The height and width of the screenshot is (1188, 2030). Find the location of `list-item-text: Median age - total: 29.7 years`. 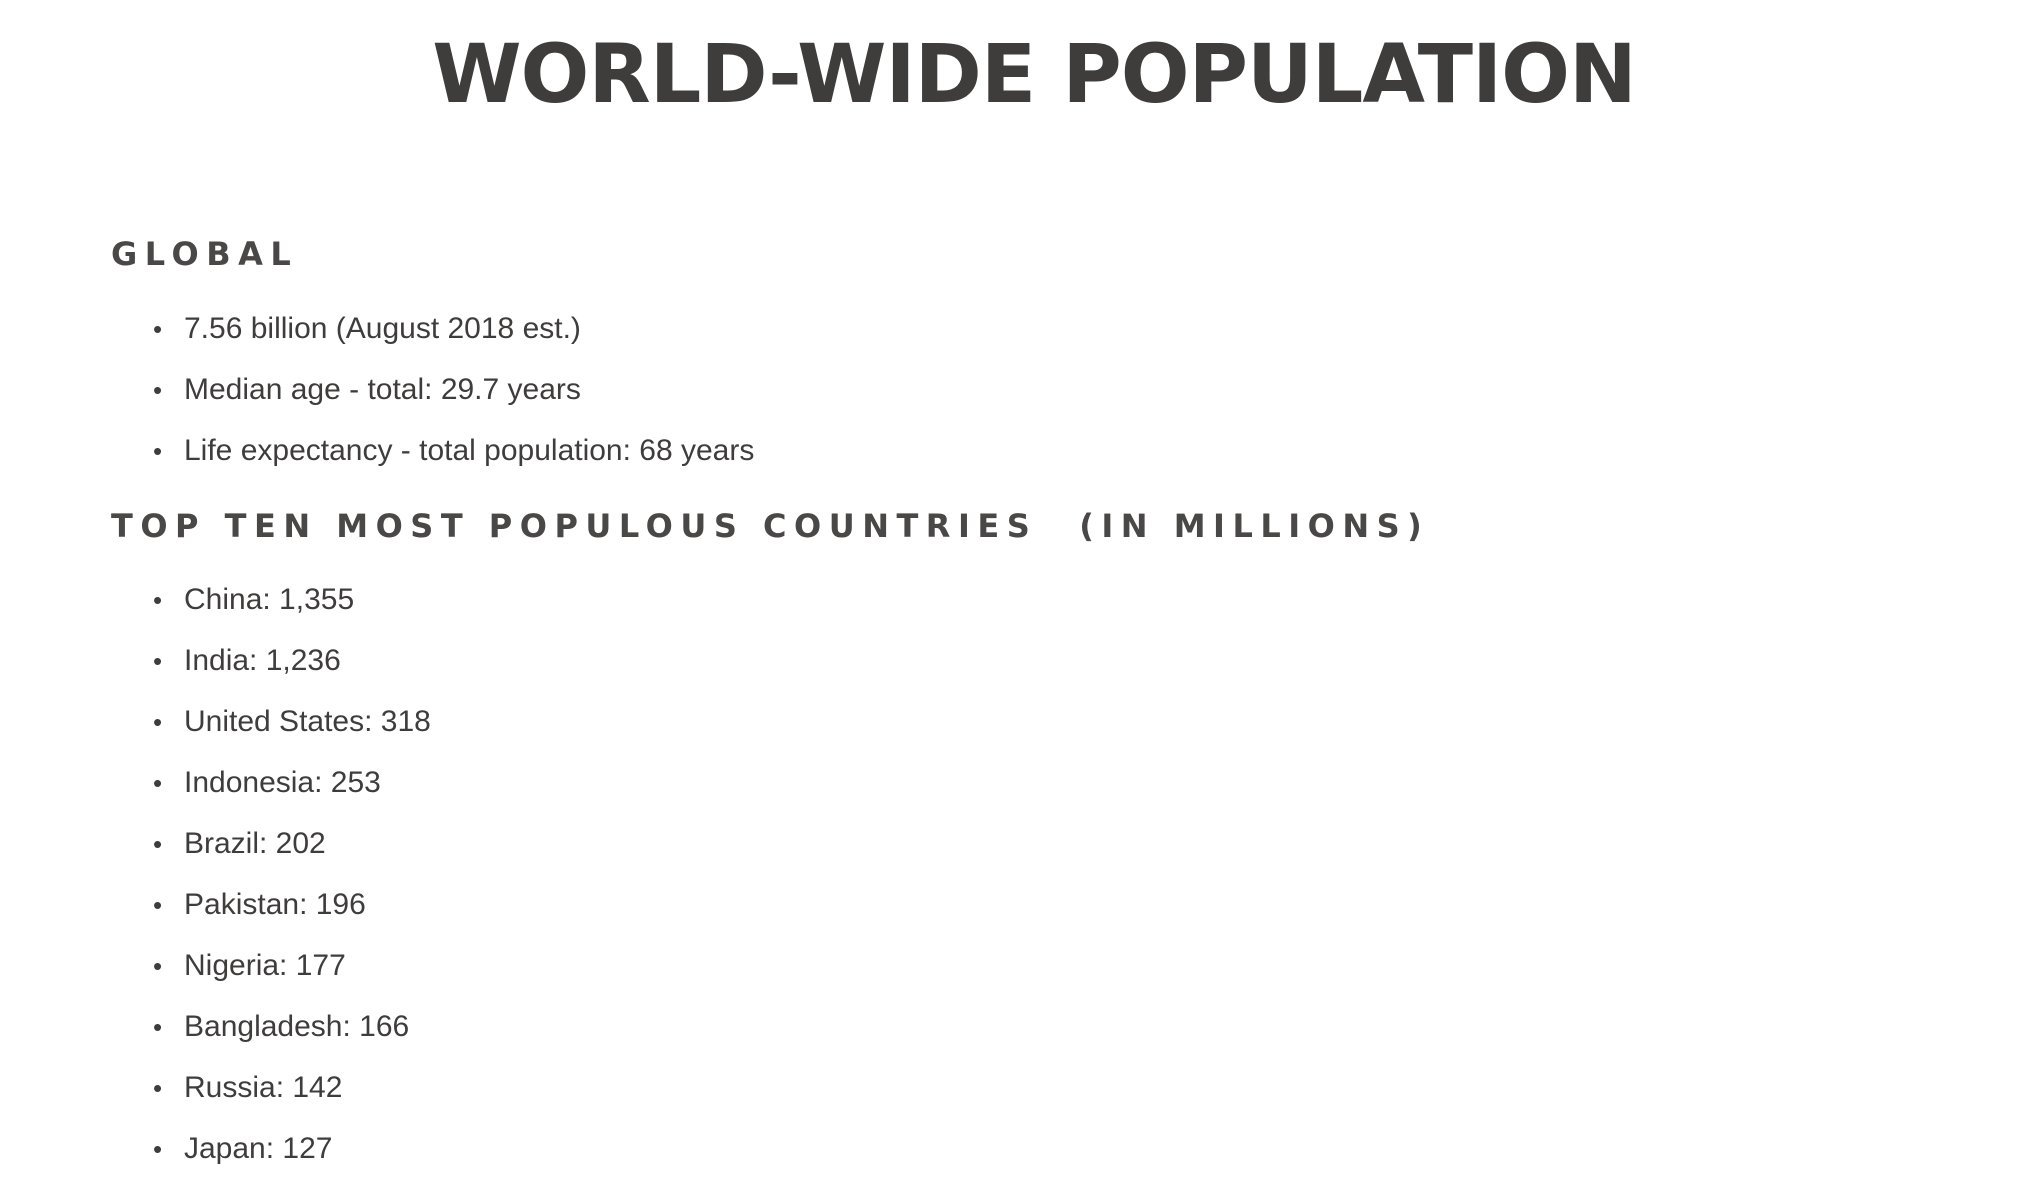

list-item-text: Median age - total: 29.7 years is located at coordinates (382, 389).